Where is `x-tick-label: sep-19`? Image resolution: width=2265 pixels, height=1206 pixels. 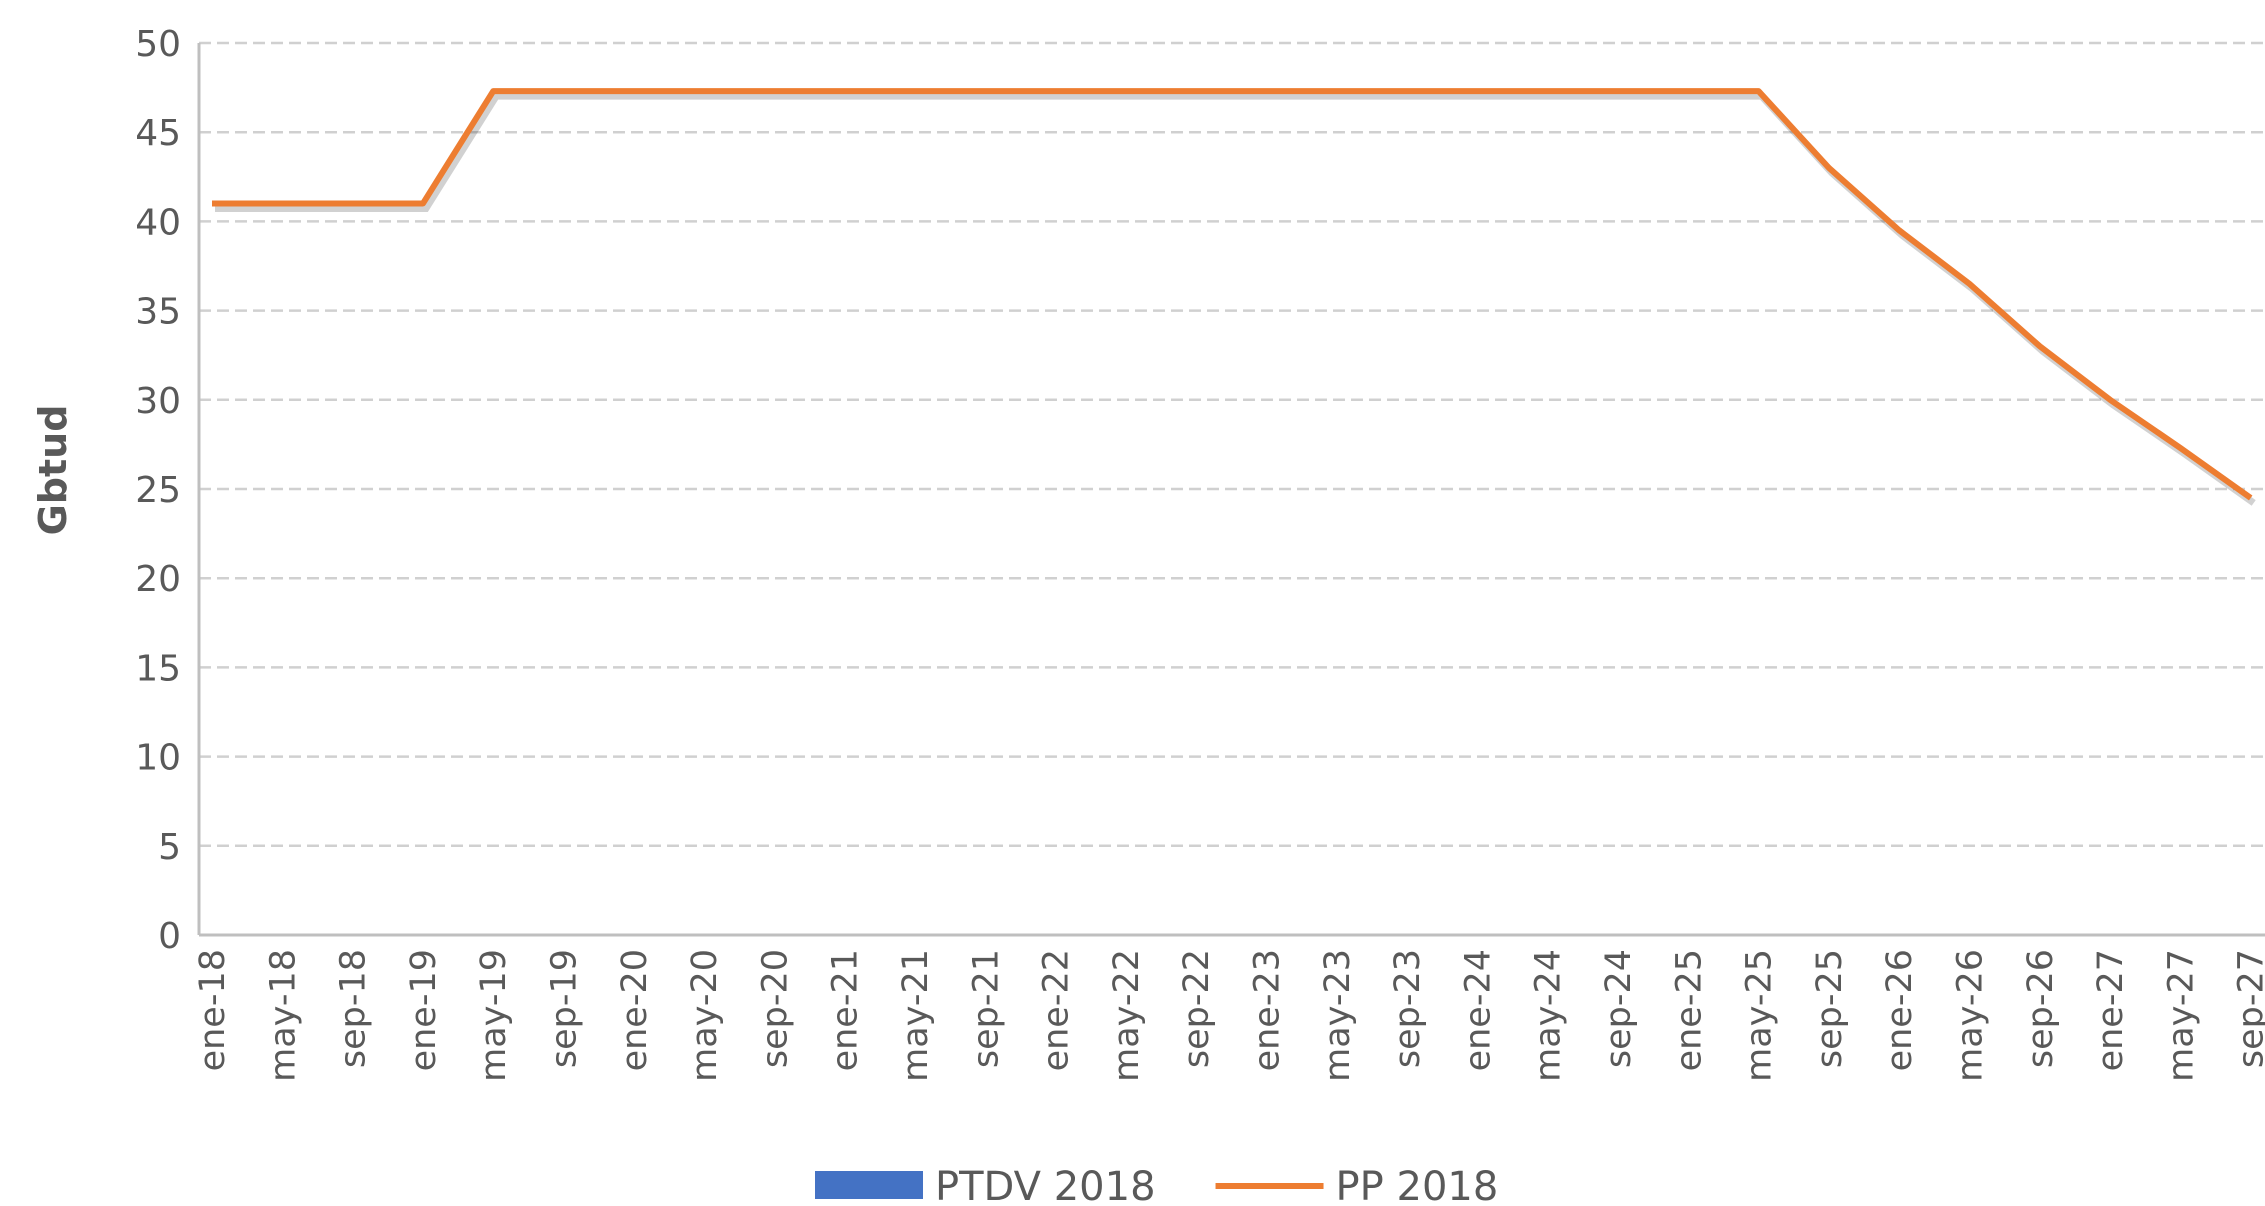
x-tick-label: sep-19 is located at coordinates (565, 1008).